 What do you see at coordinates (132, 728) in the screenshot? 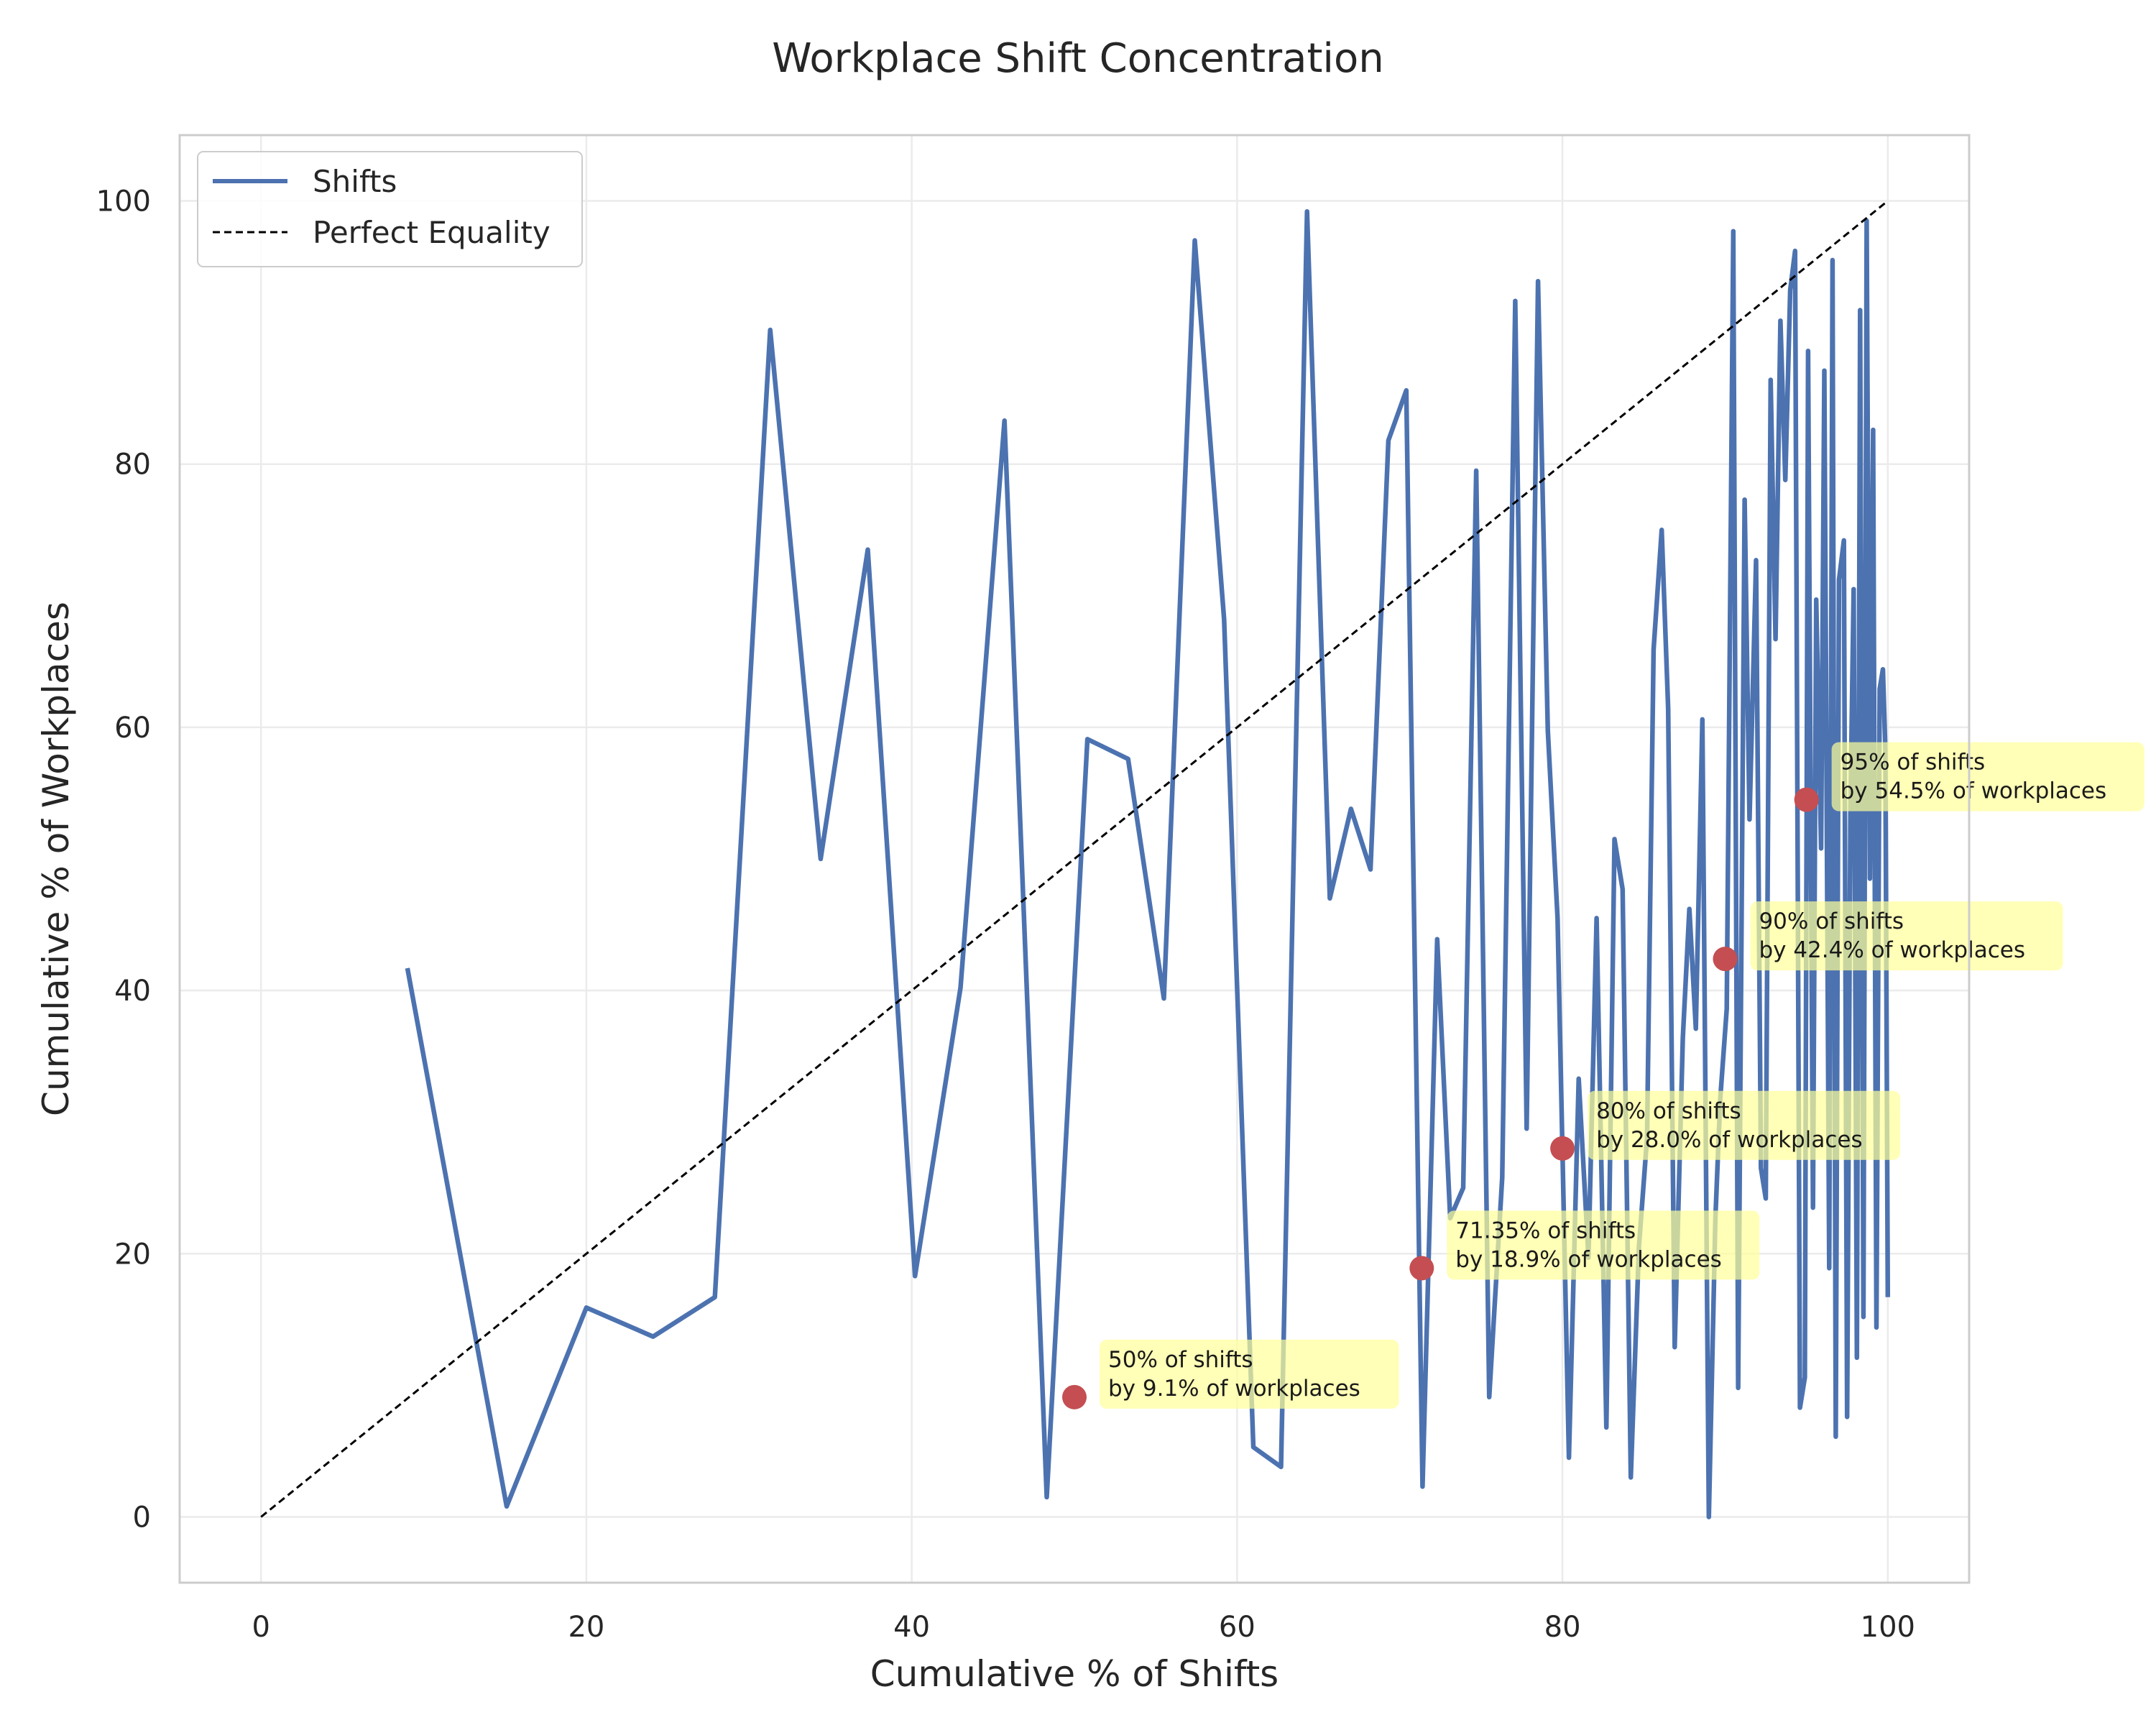
I see `y-tick-label: 60` at bounding box center [132, 728].